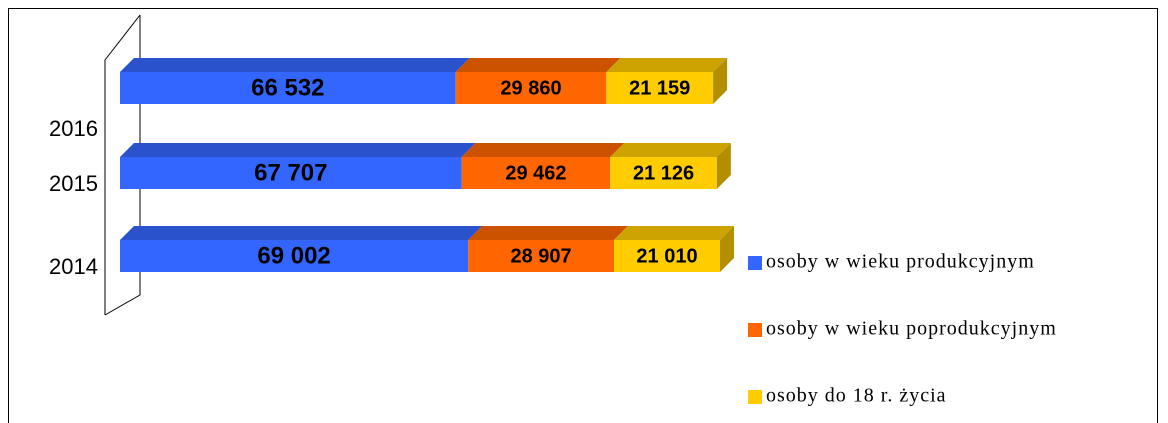 The height and width of the screenshot is (423, 1168). I want to click on data-label: 21 126, so click(663, 173).